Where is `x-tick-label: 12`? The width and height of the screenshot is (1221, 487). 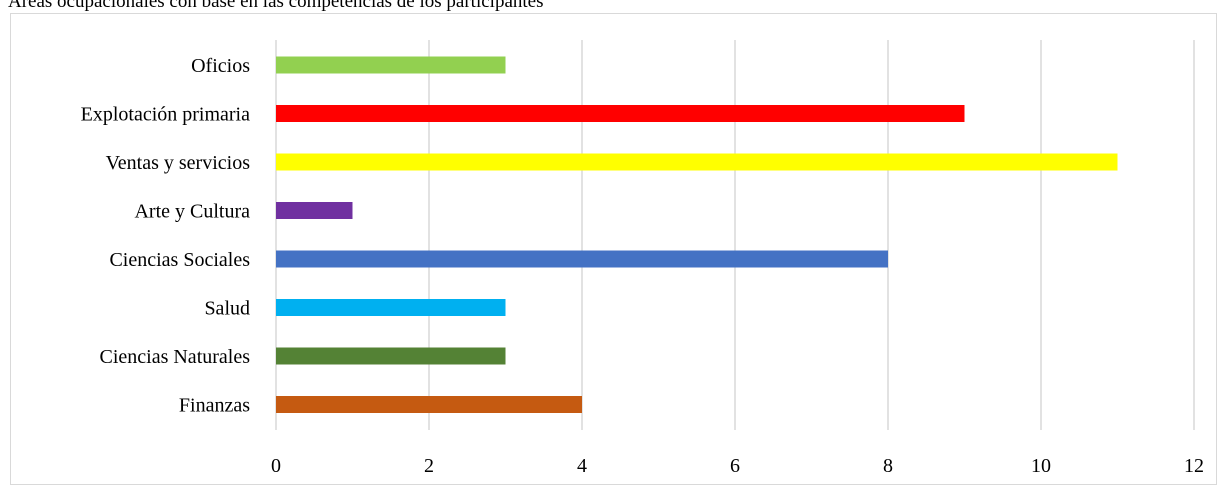 x-tick-label: 12 is located at coordinates (1194, 466).